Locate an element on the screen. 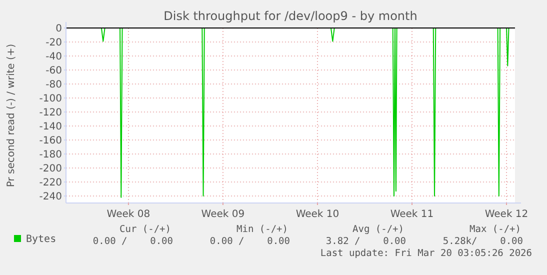 The image size is (547, 275). text: Max (-/+) is located at coordinates (495, 229).